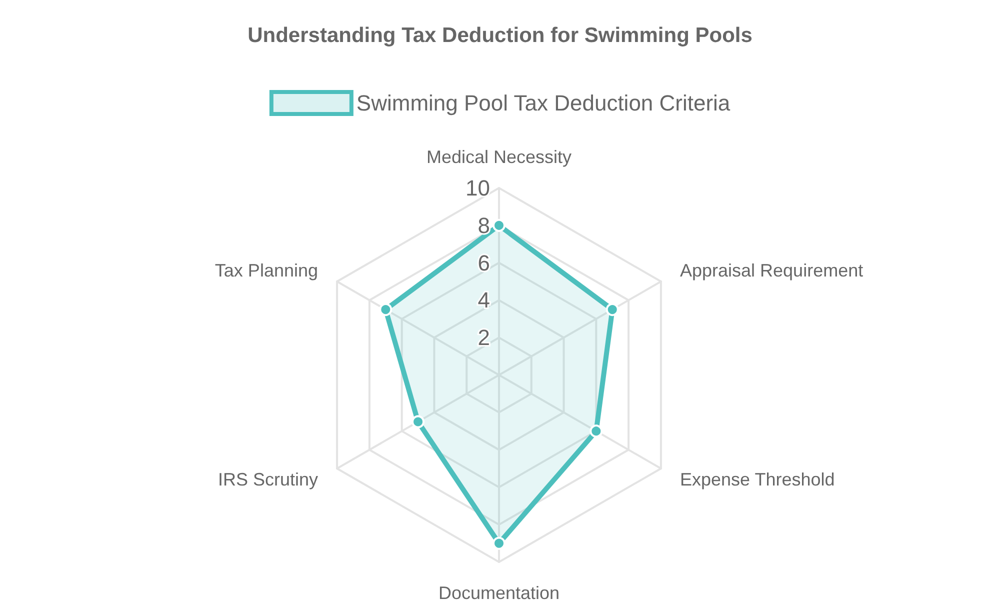  Describe the element at coordinates (757, 480) in the screenshot. I see `spoke-label: Expense Threshold` at that location.